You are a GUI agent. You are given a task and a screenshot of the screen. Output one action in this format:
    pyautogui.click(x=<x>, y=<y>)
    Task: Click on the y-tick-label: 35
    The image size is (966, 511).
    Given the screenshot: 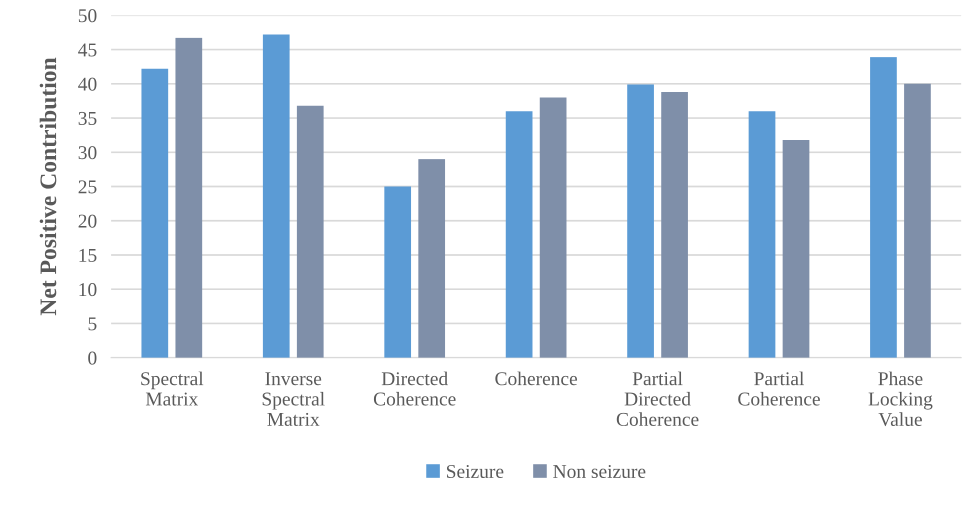 What is the action you would take?
    pyautogui.click(x=87, y=118)
    